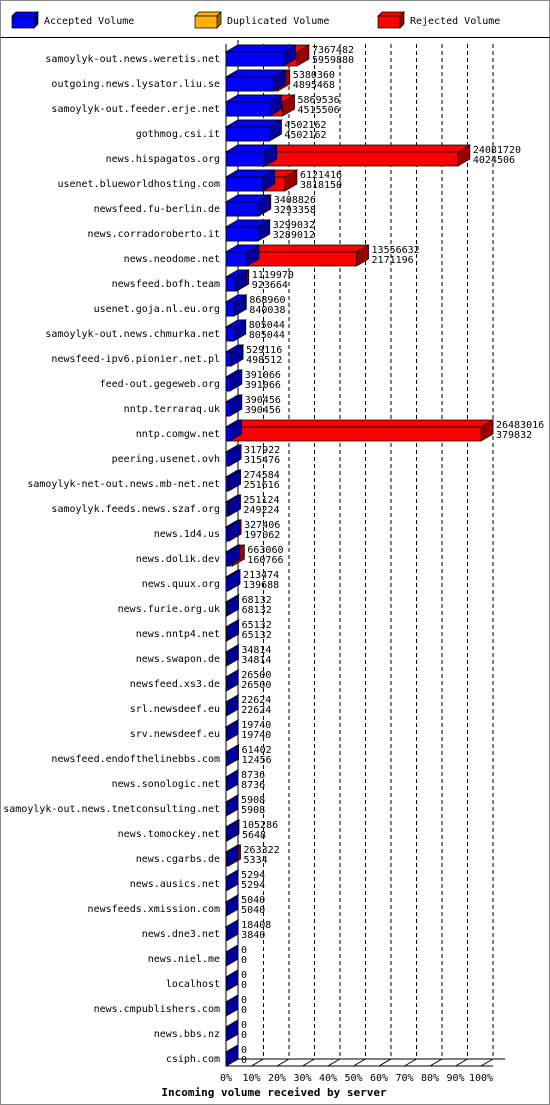 The image size is (550, 1105). I want to click on y-tick-label: localhost, so click(193, 984).